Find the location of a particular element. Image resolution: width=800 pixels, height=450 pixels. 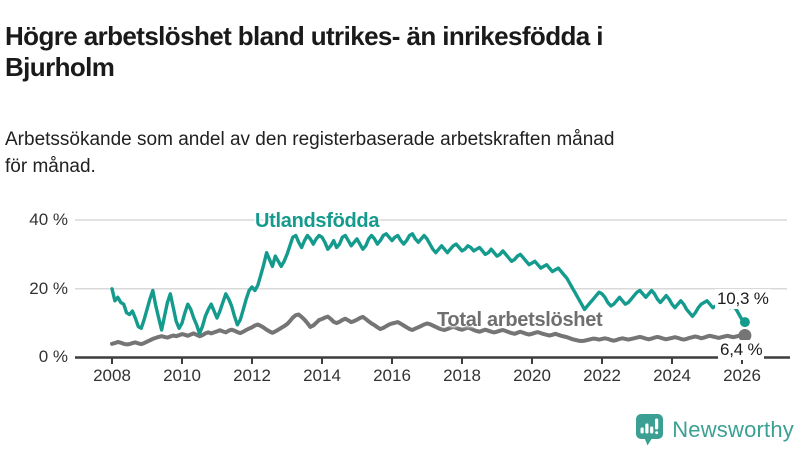

x-tick-label: 2016 is located at coordinates (392, 375).